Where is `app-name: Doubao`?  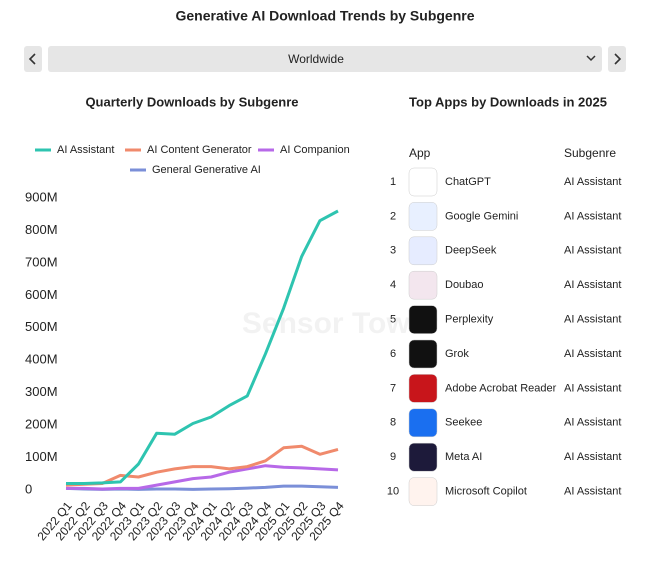 app-name: Doubao is located at coordinates (464, 285).